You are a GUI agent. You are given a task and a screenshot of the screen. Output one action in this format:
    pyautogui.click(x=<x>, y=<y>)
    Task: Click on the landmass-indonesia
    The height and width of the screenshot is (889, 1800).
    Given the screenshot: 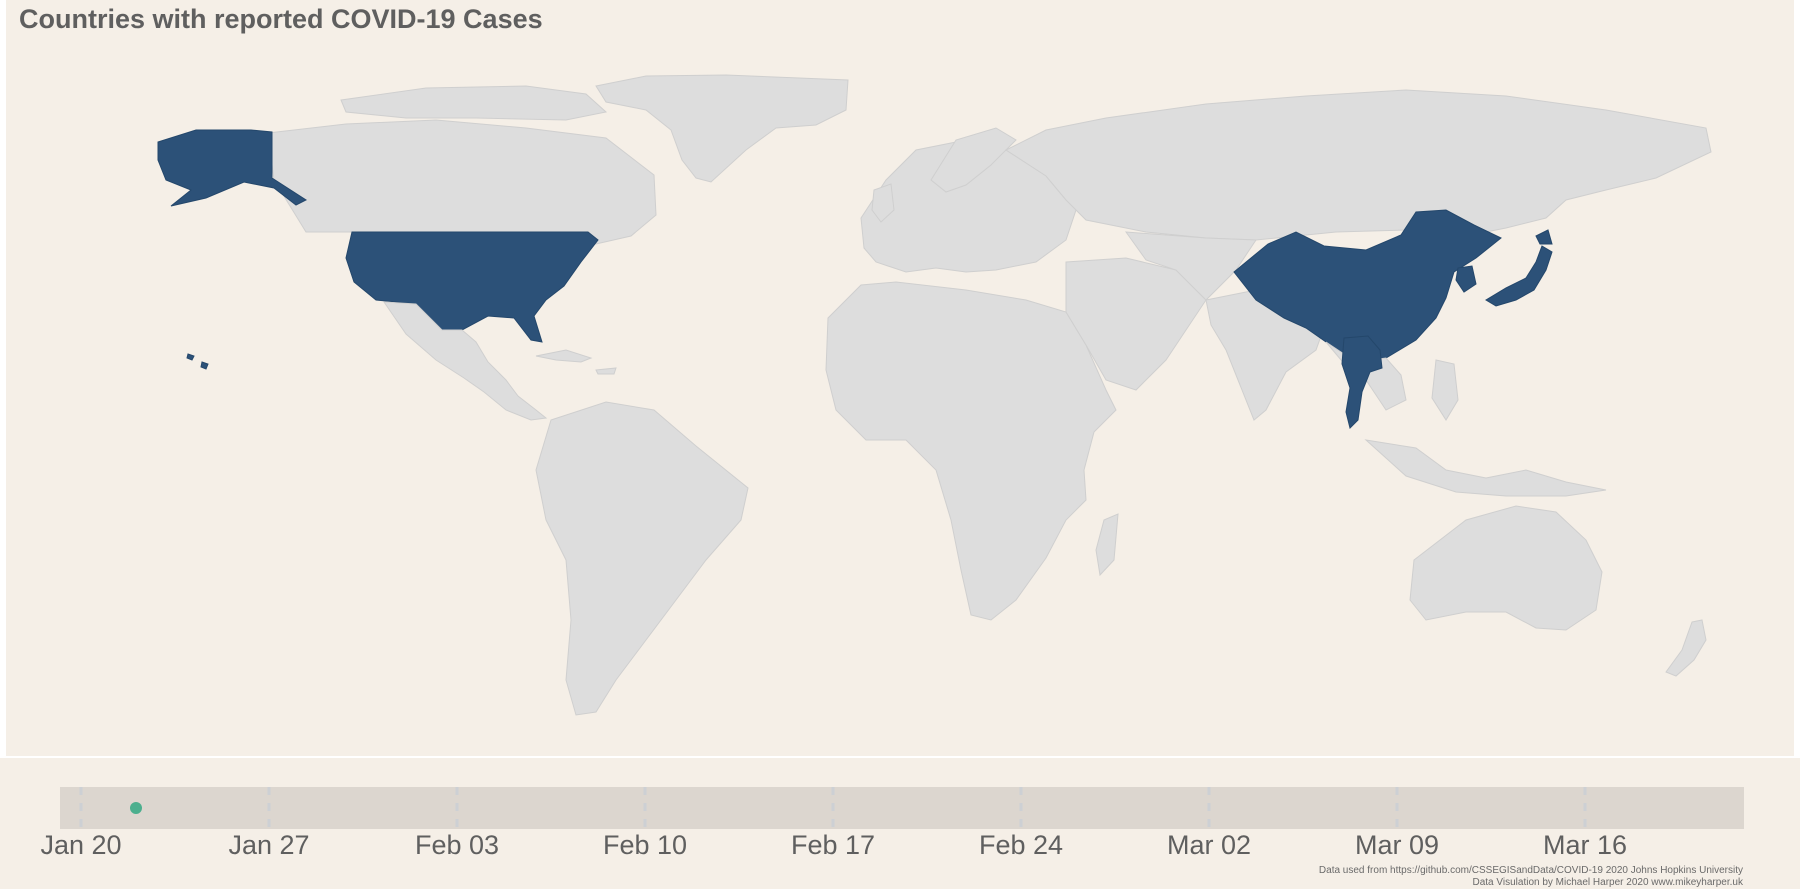 What is the action you would take?
    pyautogui.click(x=1485, y=468)
    